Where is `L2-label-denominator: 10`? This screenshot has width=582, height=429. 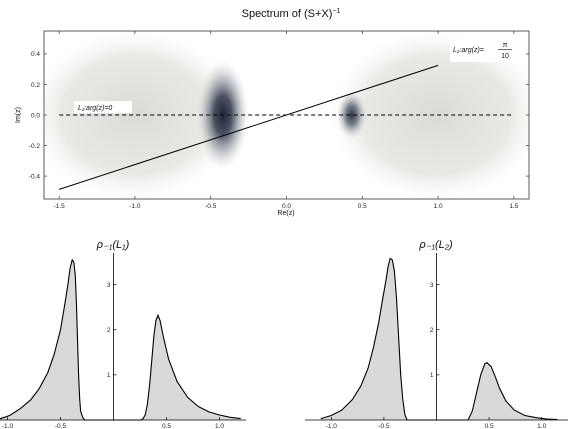
L2-label-denominator: 10 is located at coordinates (505, 56).